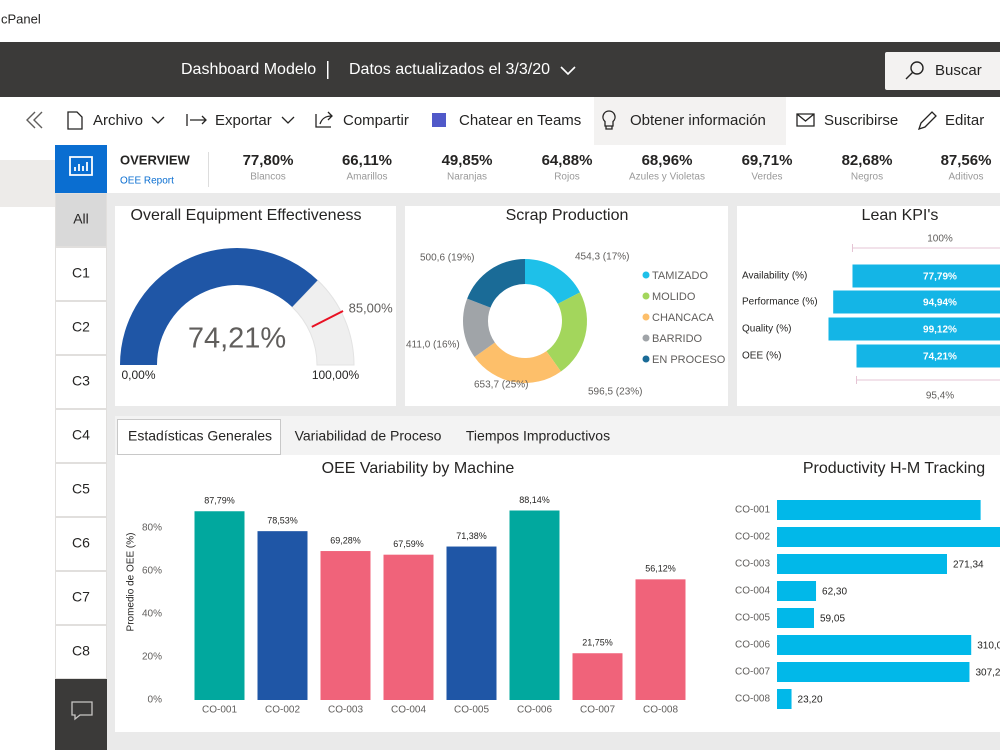 The width and height of the screenshot is (1000, 750). What do you see at coordinates (958, 70) in the screenshot?
I see `search-text: Buscar` at bounding box center [958, 70].